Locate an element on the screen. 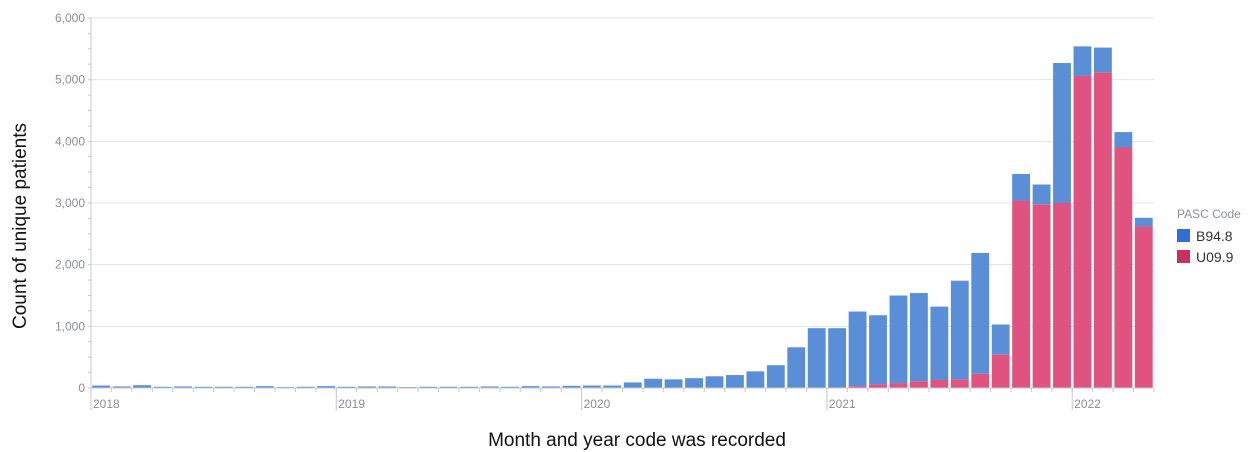 This screenshot has height=452, width=1251. y-tick-label: 1,000 is located at coordinates (70, 326).